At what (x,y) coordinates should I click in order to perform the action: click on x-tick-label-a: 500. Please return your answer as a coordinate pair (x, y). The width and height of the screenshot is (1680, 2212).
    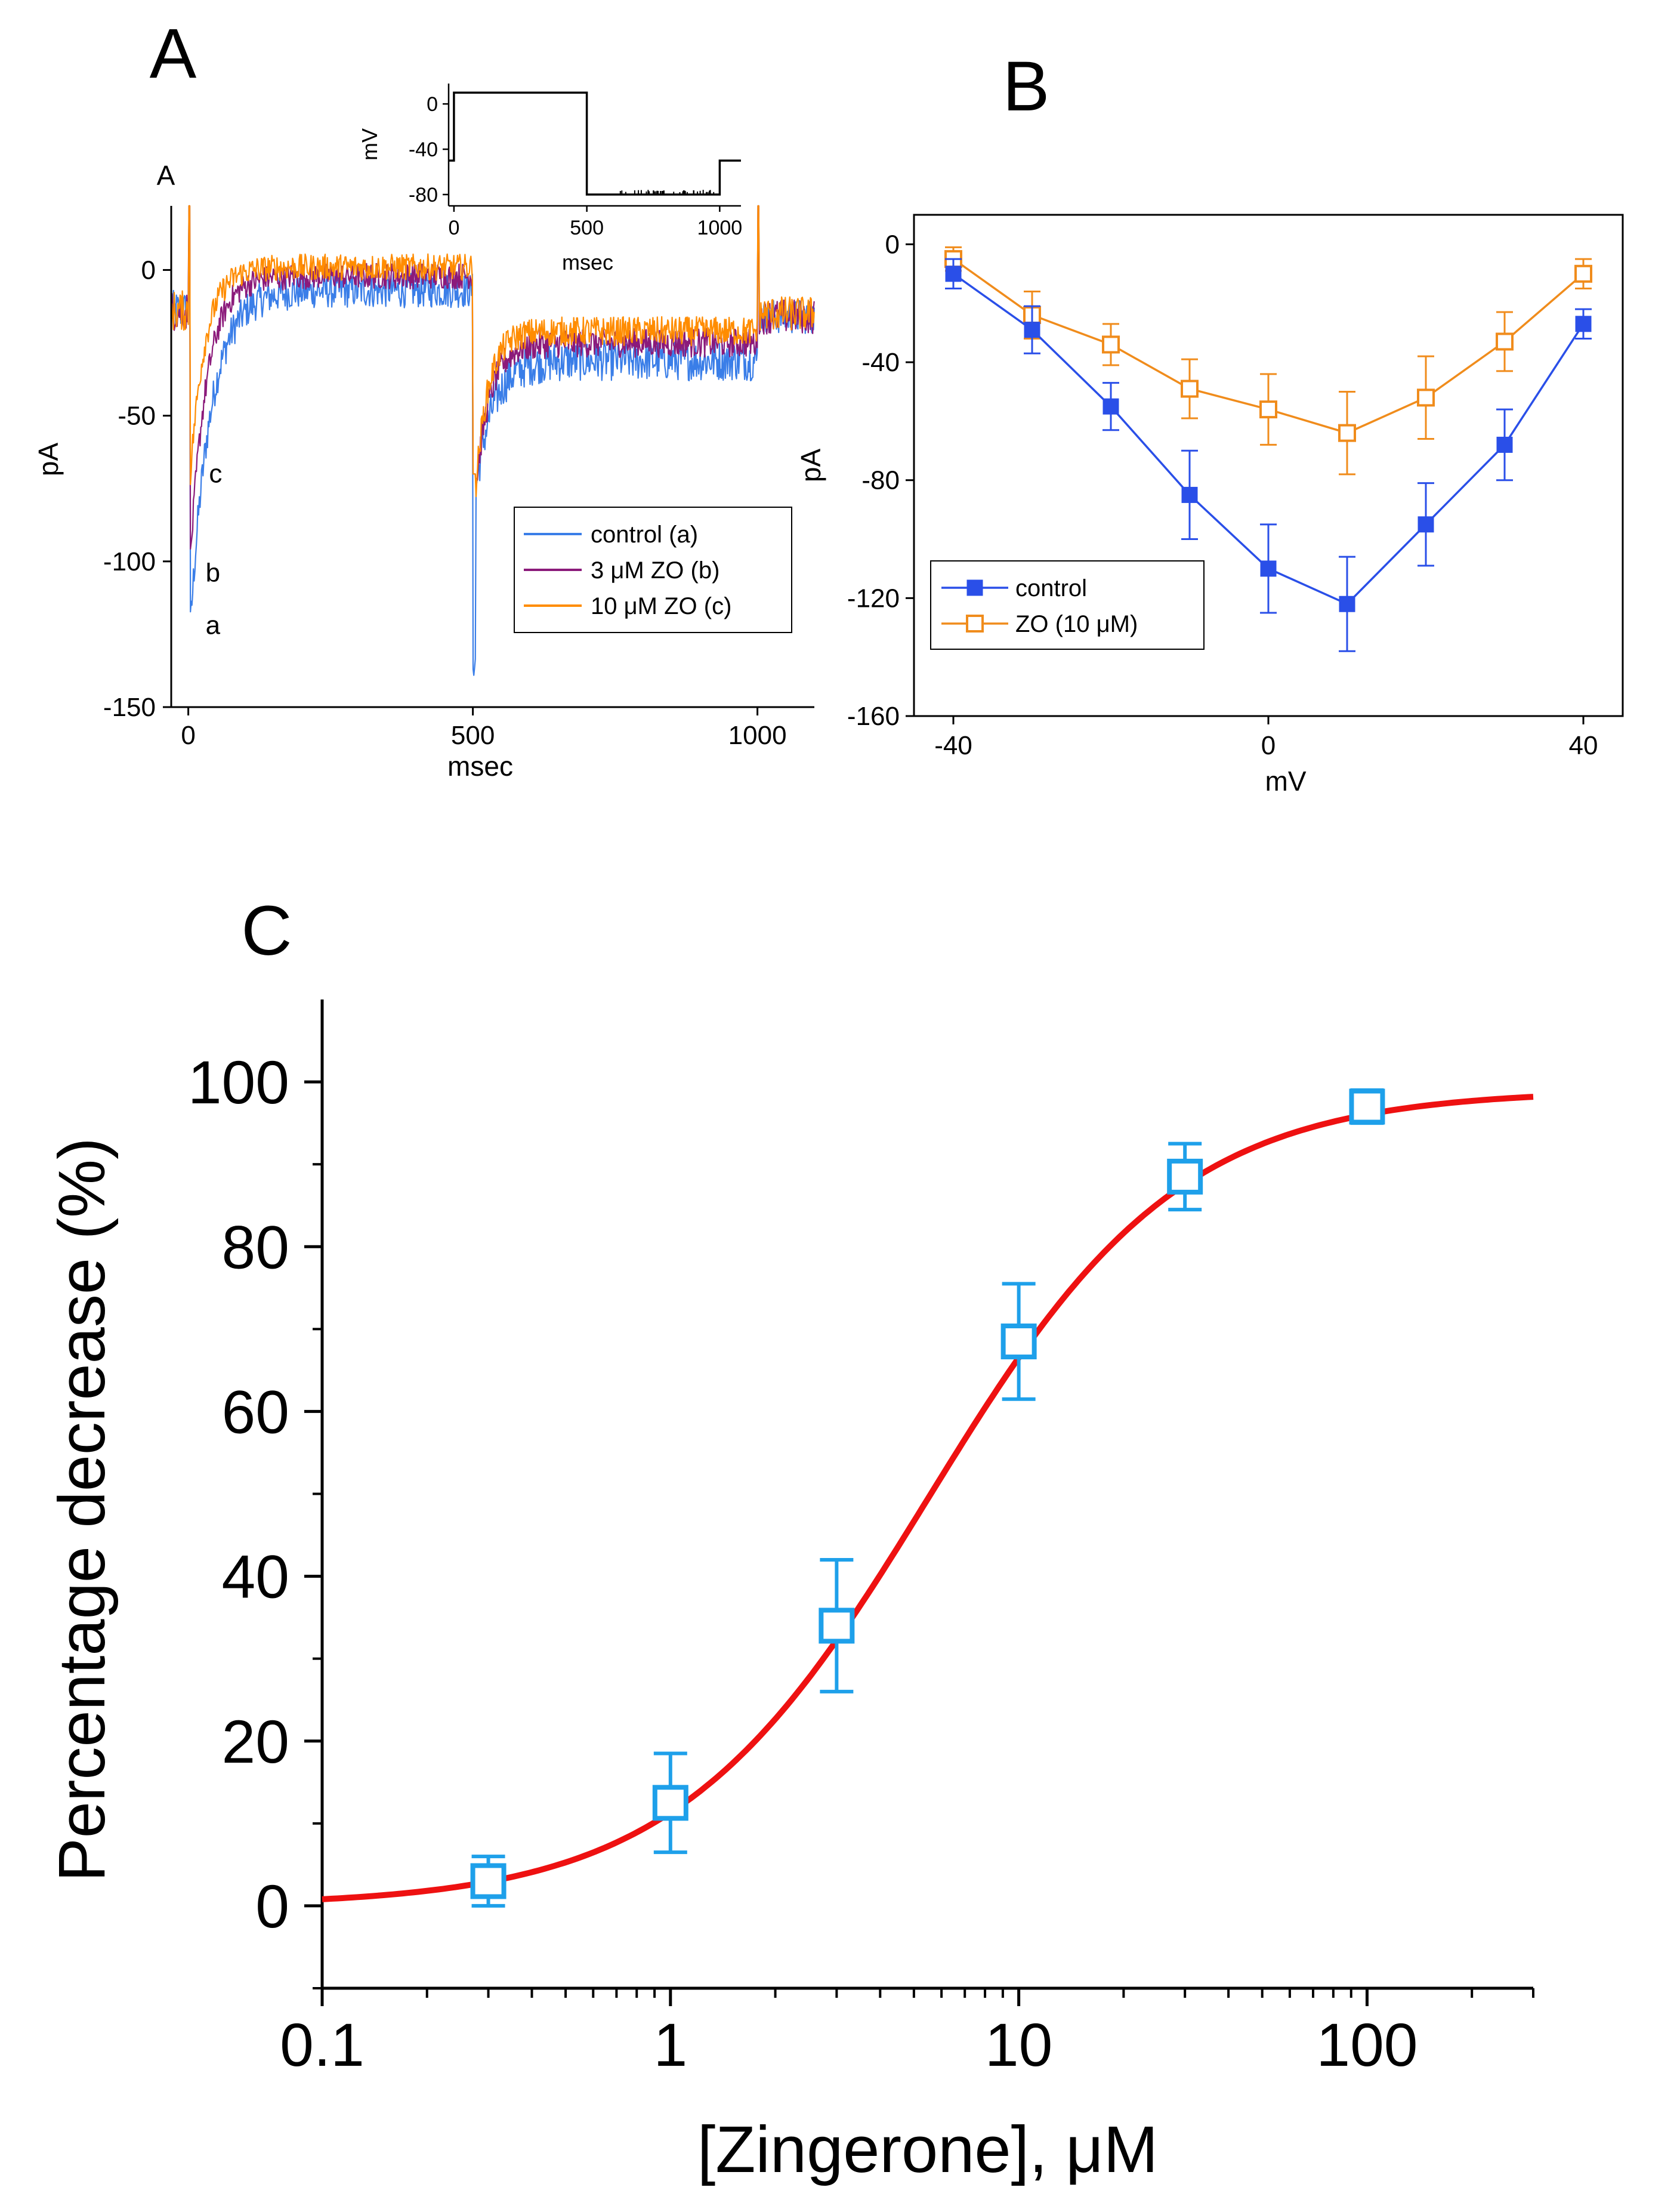
    Looking at the image, I should click on (473, 735).